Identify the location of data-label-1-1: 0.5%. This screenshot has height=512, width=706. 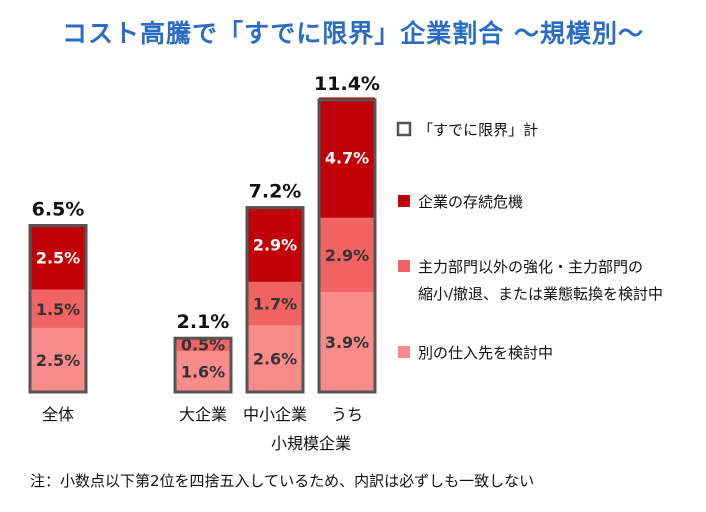
(203, 345).